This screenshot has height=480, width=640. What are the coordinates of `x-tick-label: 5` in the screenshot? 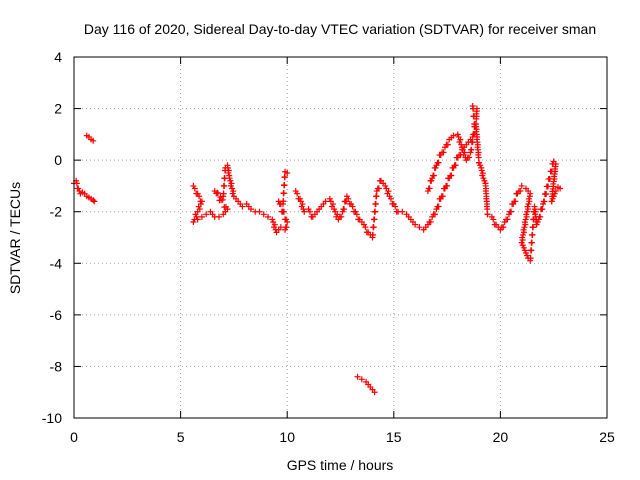 It's located at (181, 437).